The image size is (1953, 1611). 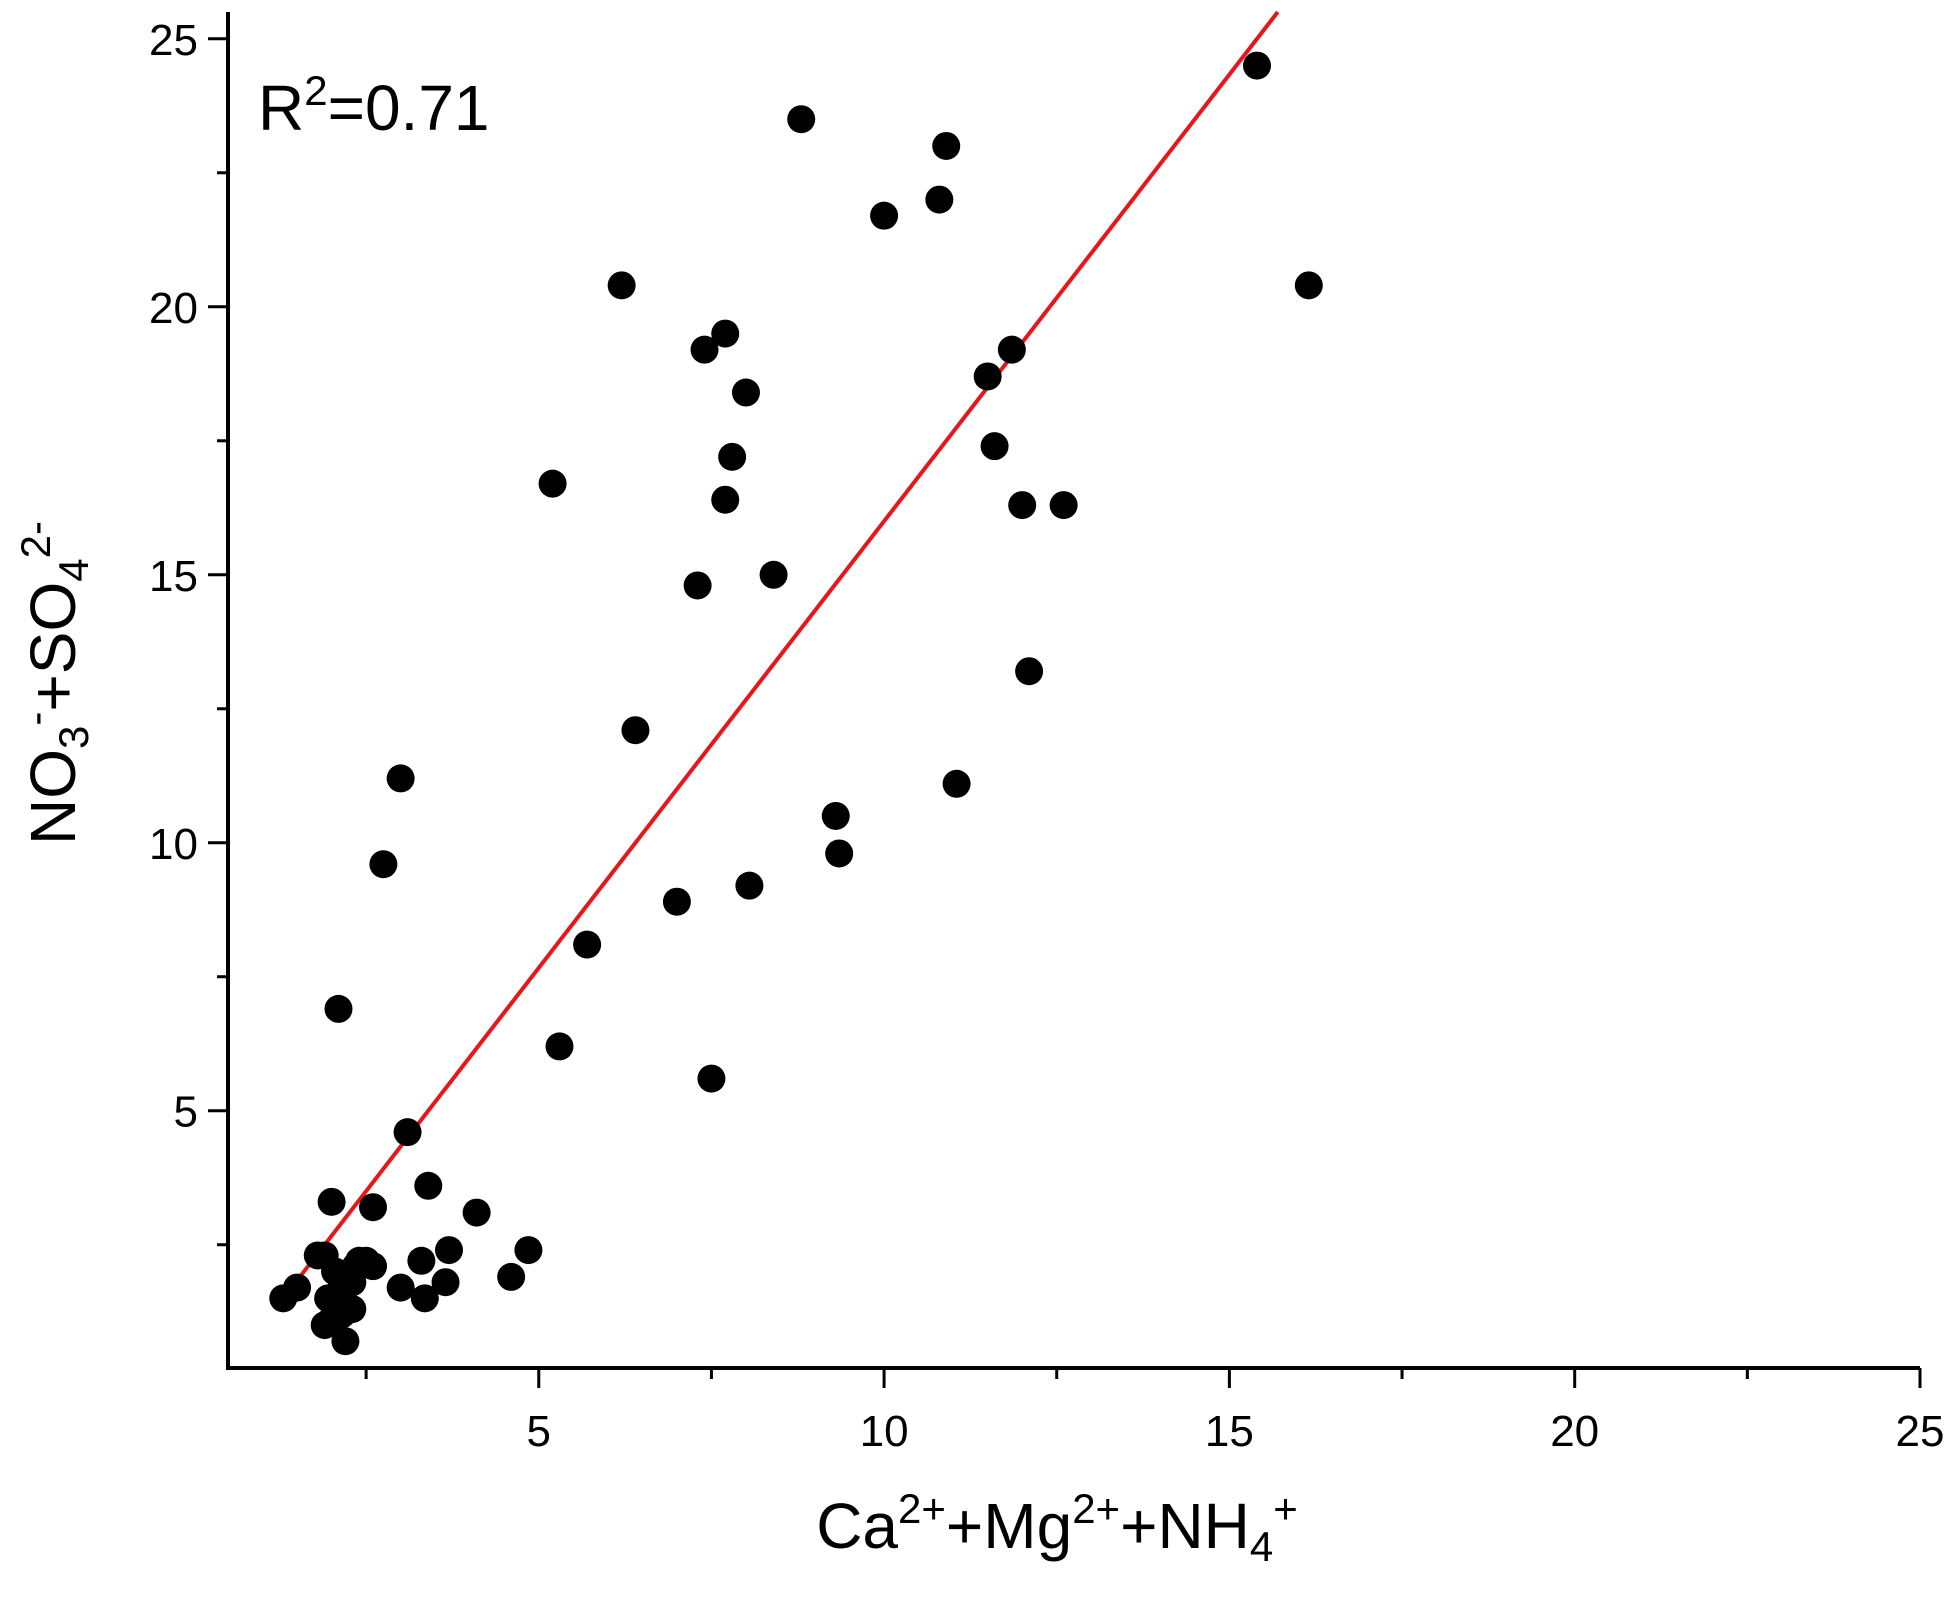 I want to click on x-tick-label: 25, so click(x=1920, y=1431).